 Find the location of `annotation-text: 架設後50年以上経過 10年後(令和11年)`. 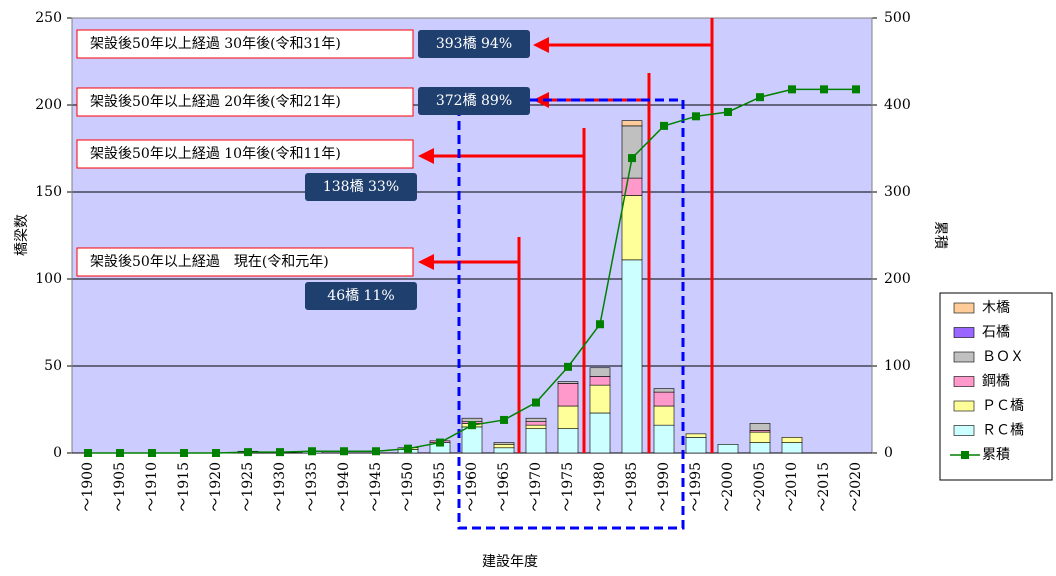

annotation-text: 架設後50年以上経過 10年後(令和11年) is located at coordinates (215, 154).